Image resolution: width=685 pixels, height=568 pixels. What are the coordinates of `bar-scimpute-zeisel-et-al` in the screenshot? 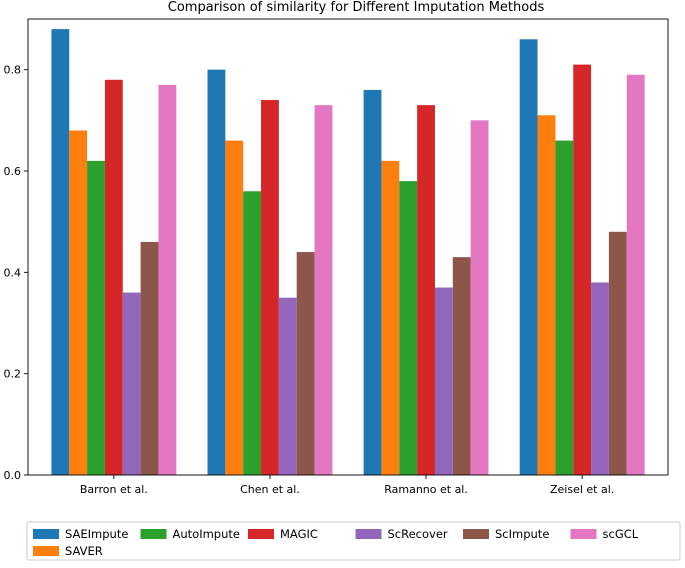 It's located at (617, 353).